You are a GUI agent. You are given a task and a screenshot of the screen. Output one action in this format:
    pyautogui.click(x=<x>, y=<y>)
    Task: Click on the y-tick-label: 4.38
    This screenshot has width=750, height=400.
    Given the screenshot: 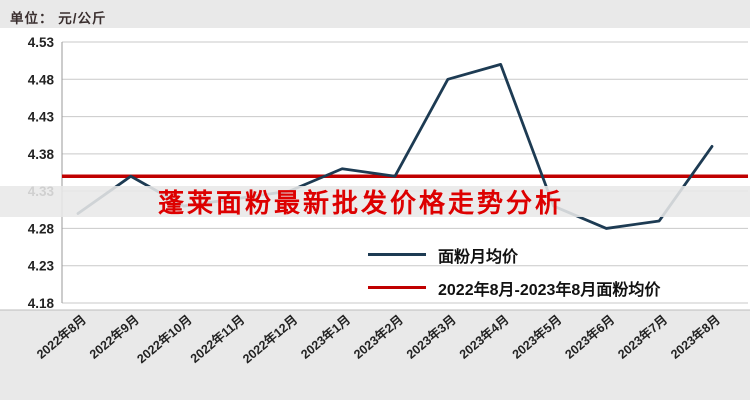 What is the action you would take?
    pyautogui.click(x=41, y=154)
    